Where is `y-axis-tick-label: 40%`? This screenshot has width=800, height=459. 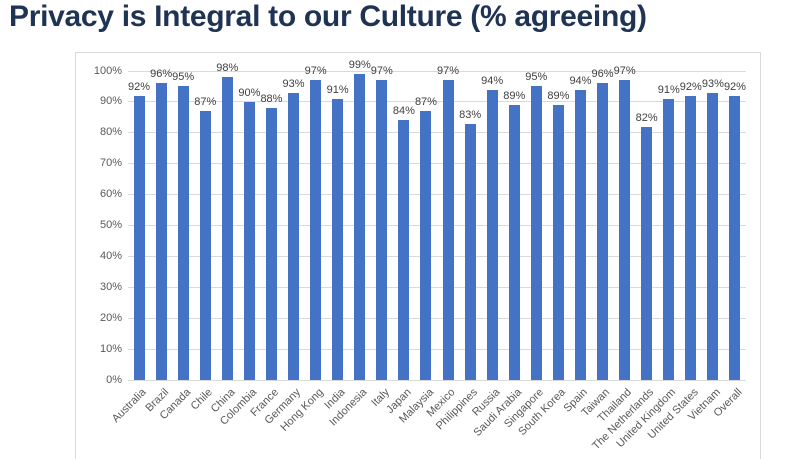 y-axis-tick-label: 40% is located at coordinates (110, 255).